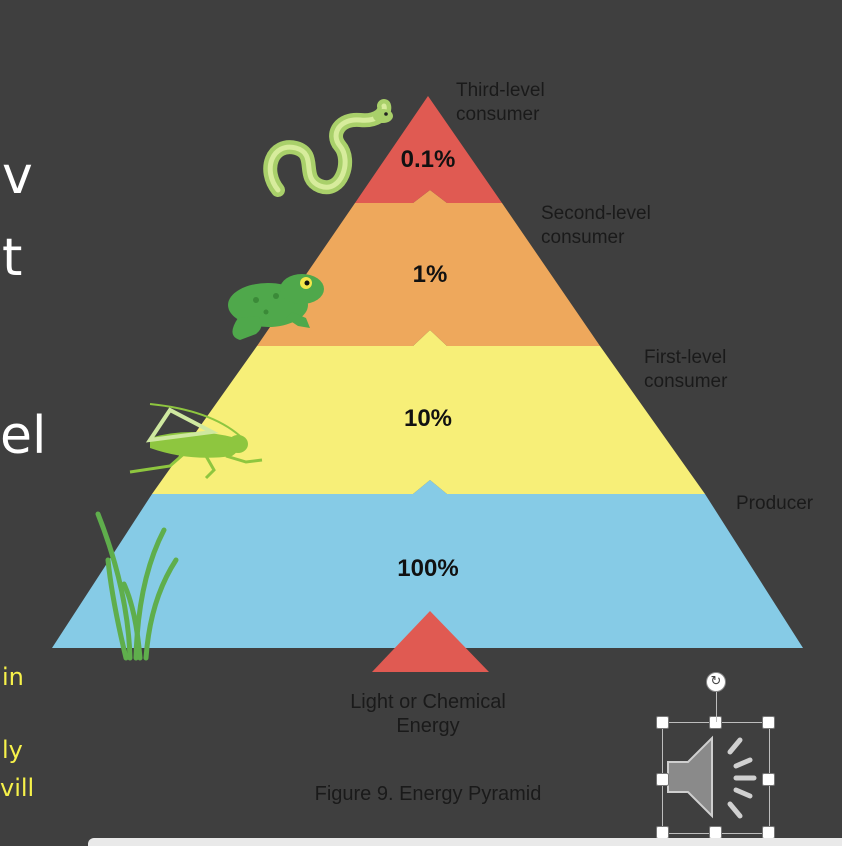 Image resolution: width=842 pixels, height=846 pixels. Describe the element at coordinates (498, 114) in the screenshot. I see `label-third-level-2: consumer` at that location.